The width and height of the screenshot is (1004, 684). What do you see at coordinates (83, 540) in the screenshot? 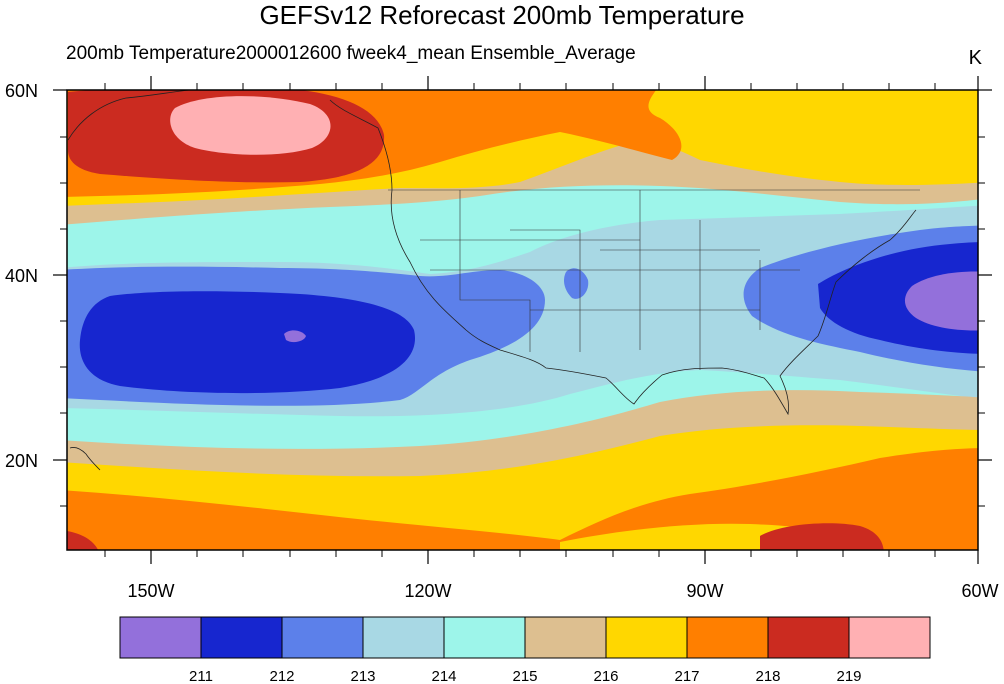
I see `band-219-corner` at bounding box center [83, 540].